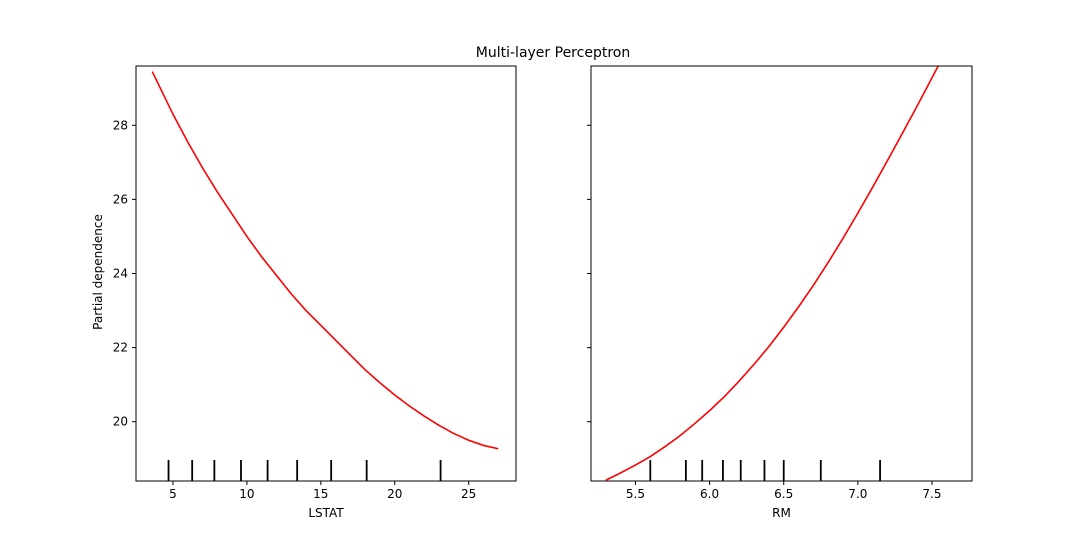 The height and width of the screenshot is (540, 1080). What do you see at coordinates (709, 494) in the screenshot?
I see `x-tick-label: 6.0` at bounding box center [709, 494].